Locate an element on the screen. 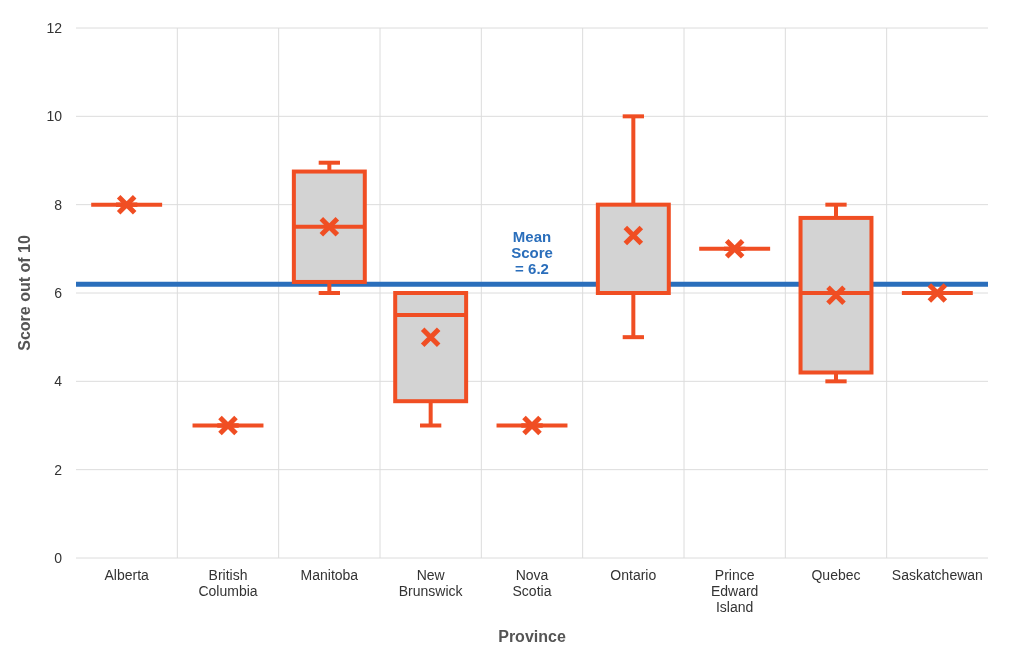 The height and width of the screenshot is (649, 1025). y-axis-title: Score out of 10 is located at coordinates (24, 293).